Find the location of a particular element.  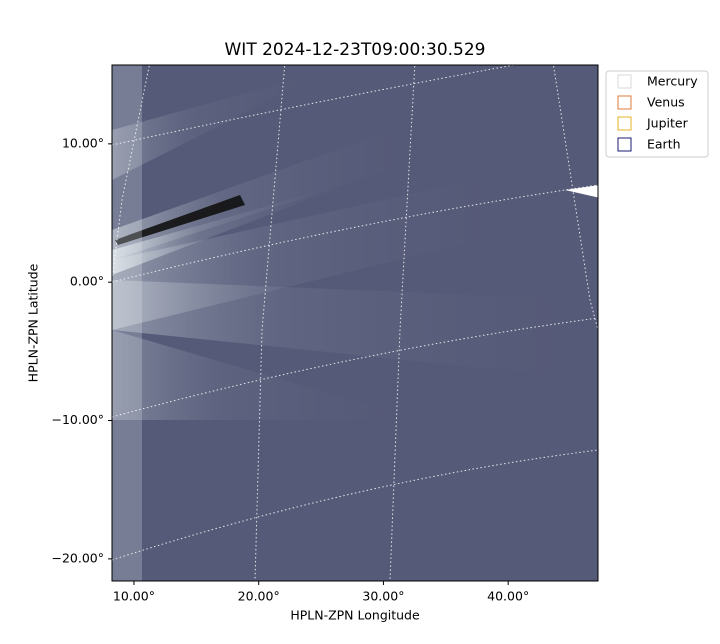

x-tick-label: 30.00° is located at coordinates (383, 596).